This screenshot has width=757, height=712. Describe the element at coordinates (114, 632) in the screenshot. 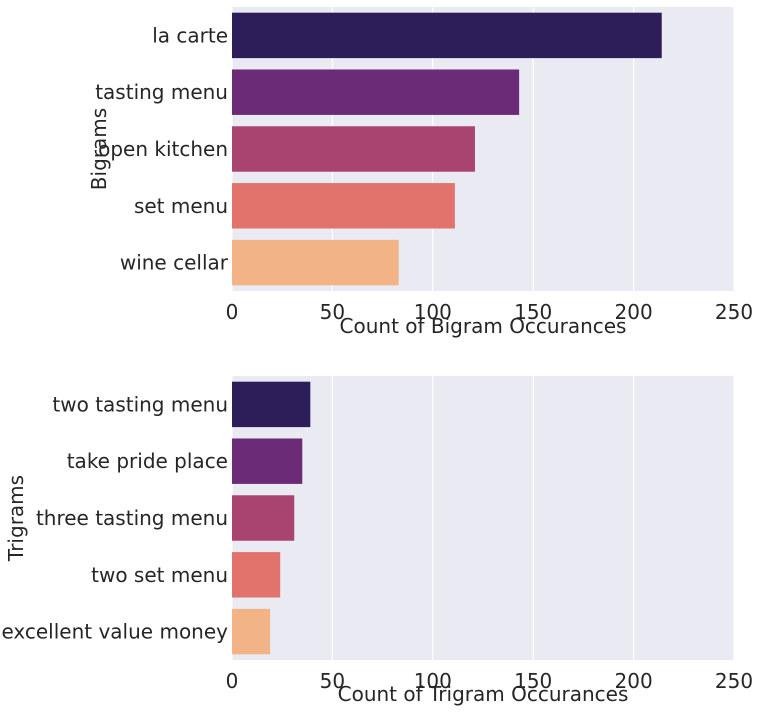

I see `category-label: excellent value money` at that location.